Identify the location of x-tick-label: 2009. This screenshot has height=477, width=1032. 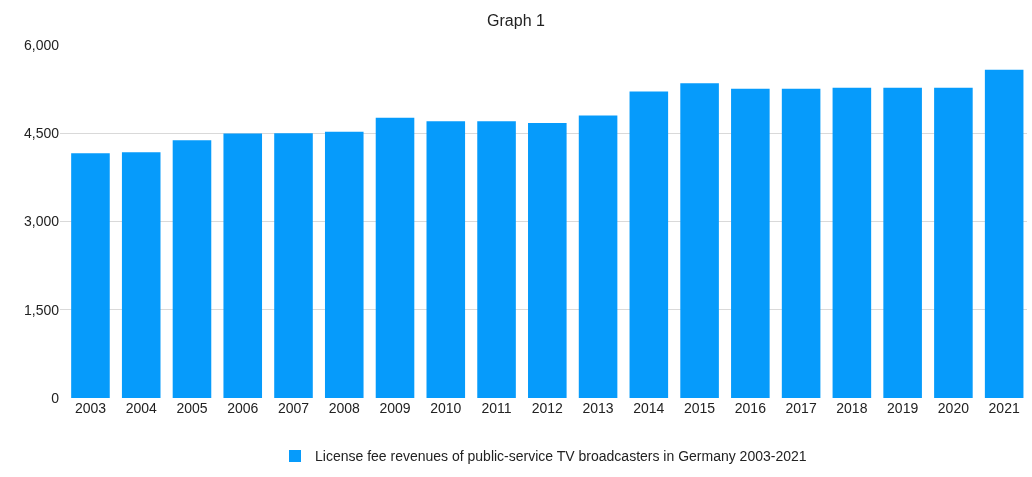
(395, 408).